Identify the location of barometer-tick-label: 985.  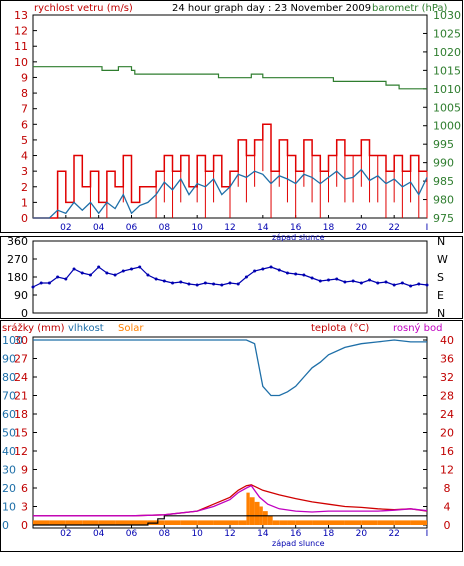
(443, 181).